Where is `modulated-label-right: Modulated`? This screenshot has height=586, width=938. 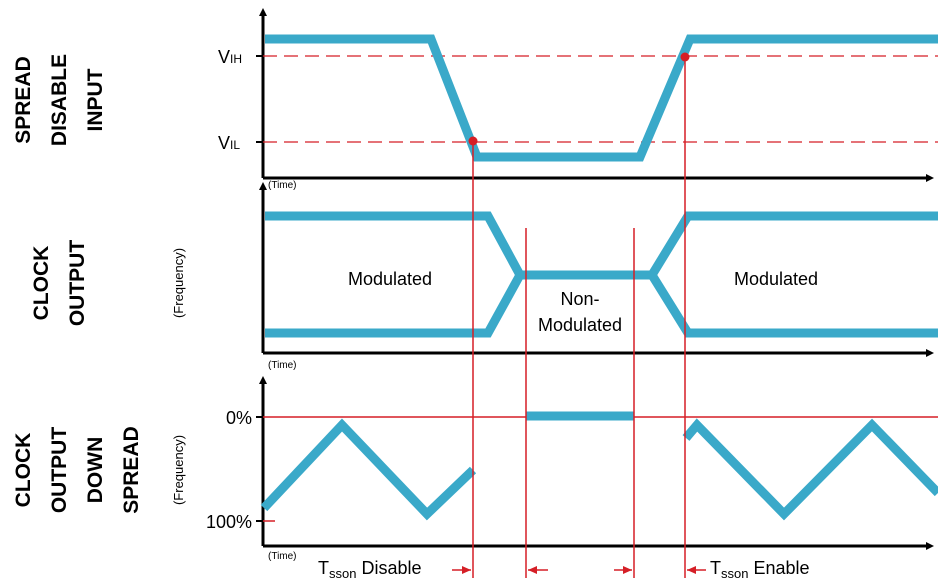
modulated-label-right: Modulated is located at coordinates (776, 279).